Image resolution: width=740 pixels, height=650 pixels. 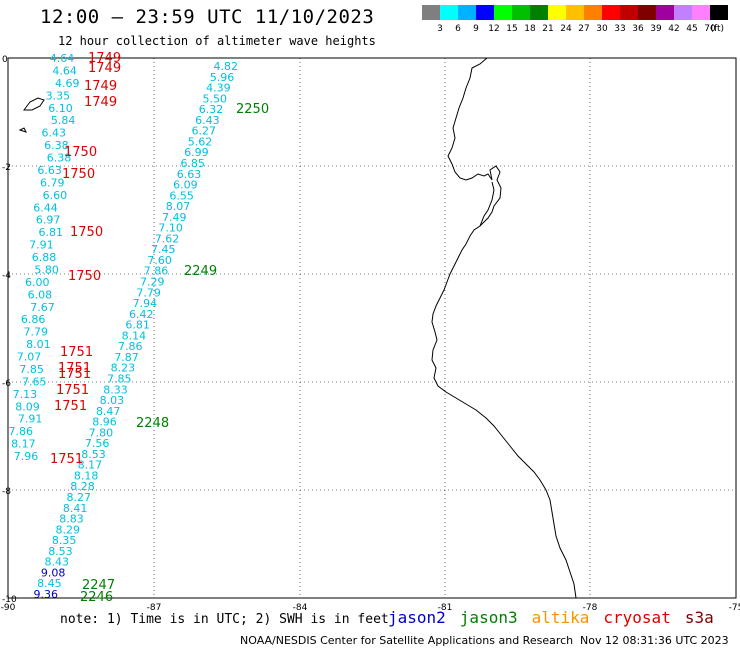 What do you see at coordinates (445, 608) in the screenshot?
I see `lon-tick-label: -81` at bounding box center [445, 608].